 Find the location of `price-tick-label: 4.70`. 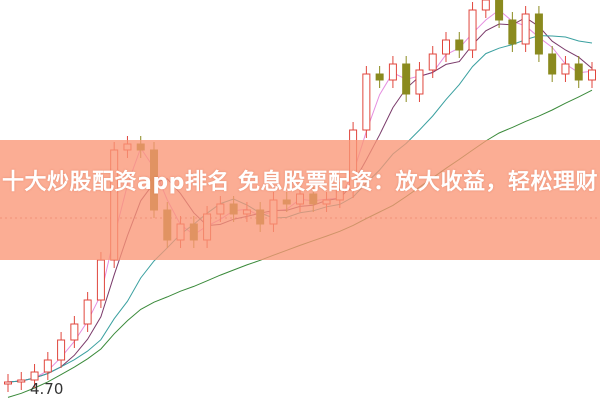

price-tick-label: 4.70 is located at coordinates (47, 389).